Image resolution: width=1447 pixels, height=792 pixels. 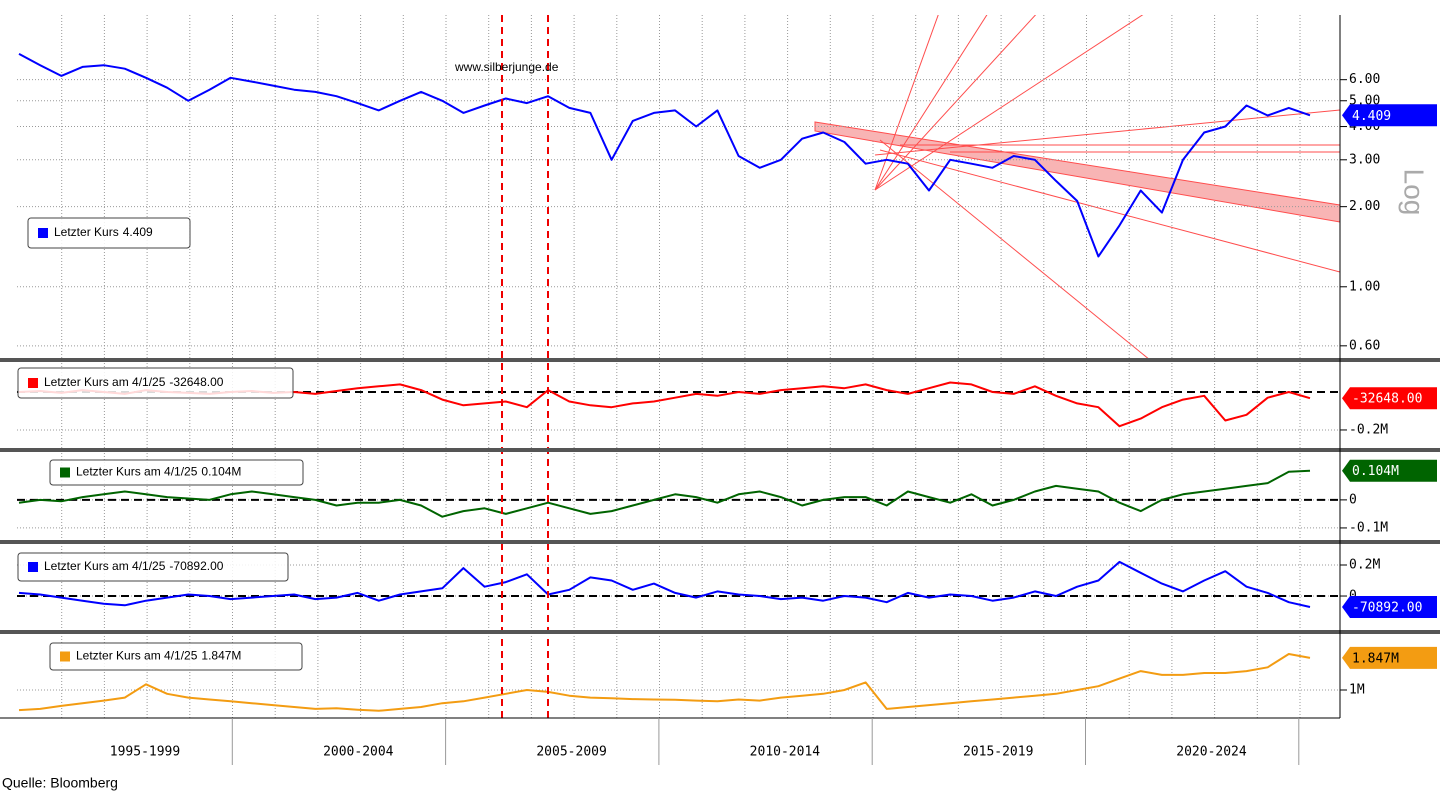 I want to click on x-tick-label: 2020-2024, so click(x=1211, y=752).